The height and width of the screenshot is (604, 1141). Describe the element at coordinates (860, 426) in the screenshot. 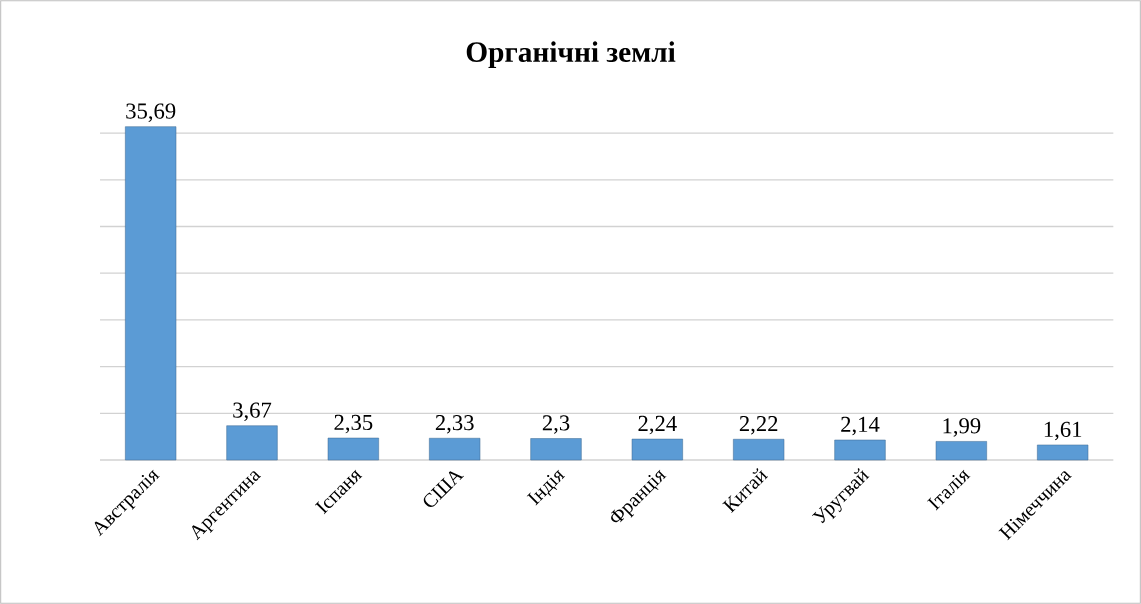

I see `data-label: 2,14` at that location.